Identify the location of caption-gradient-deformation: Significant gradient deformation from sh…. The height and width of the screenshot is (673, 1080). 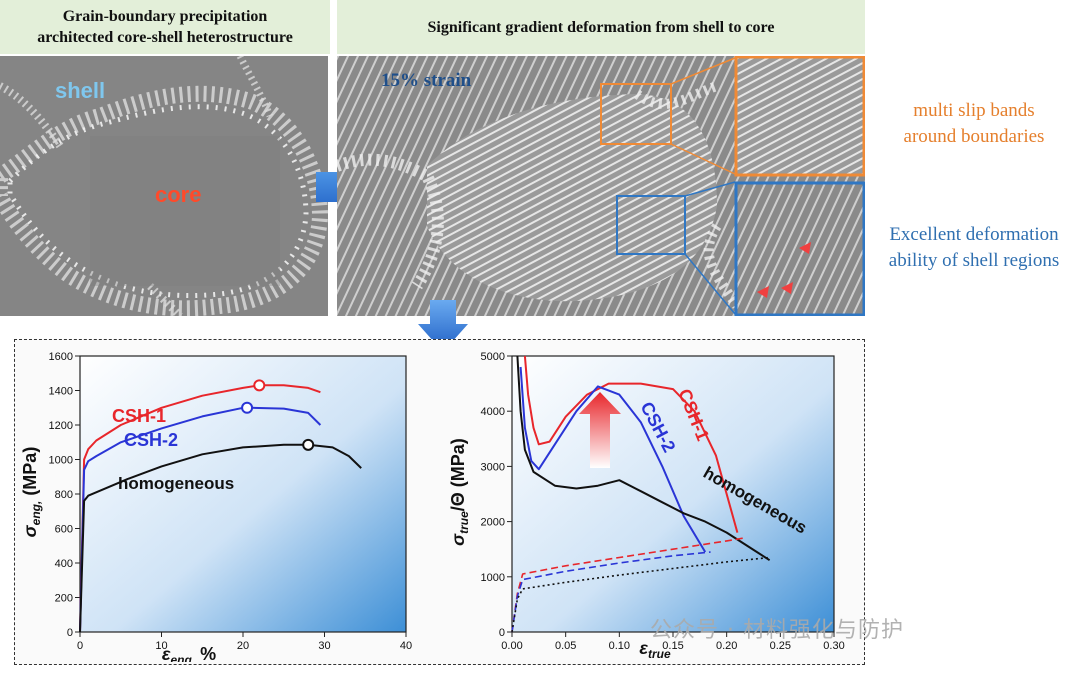
(601, 27).